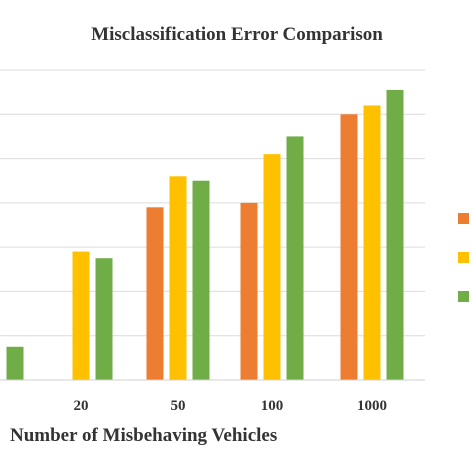 Image resolution: width=474 pixels, height=474 pixels. I want to click on legend, so click(463, 257).